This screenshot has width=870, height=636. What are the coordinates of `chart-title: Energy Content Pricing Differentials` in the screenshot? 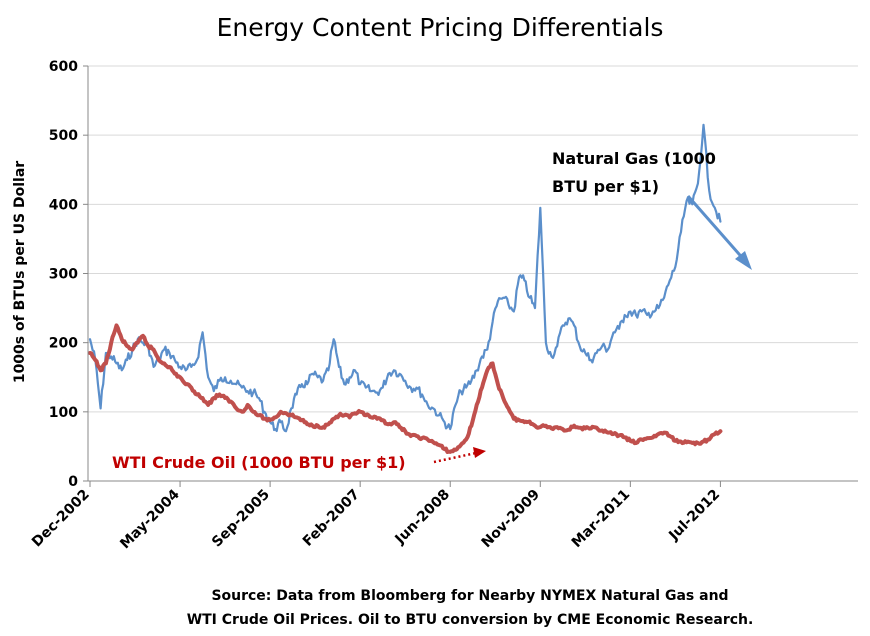 It's located at (440, 27).